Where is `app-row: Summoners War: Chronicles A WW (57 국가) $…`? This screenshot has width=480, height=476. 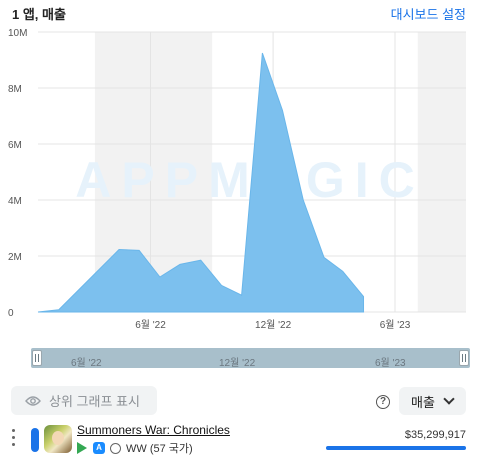
app-row: Summoners War: Chronicles A WW (57 국가) $… is located at coordinates (240, 442).